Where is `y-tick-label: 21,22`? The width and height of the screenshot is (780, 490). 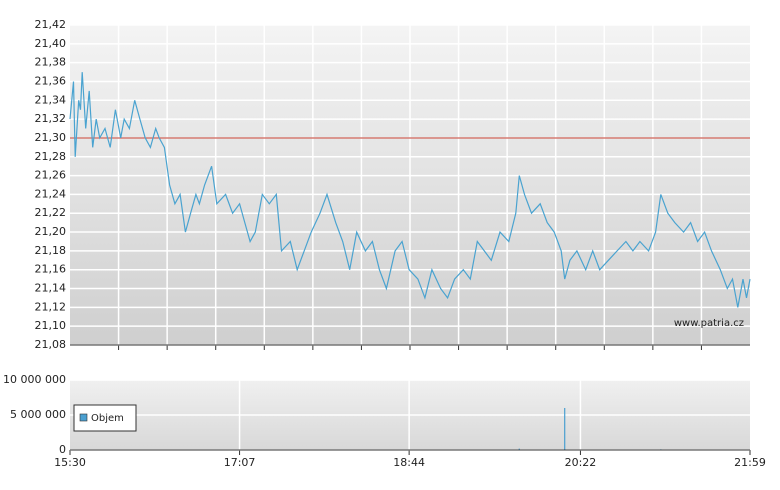 y-tick-label: 21,22 is located at coordinates (51, 212).